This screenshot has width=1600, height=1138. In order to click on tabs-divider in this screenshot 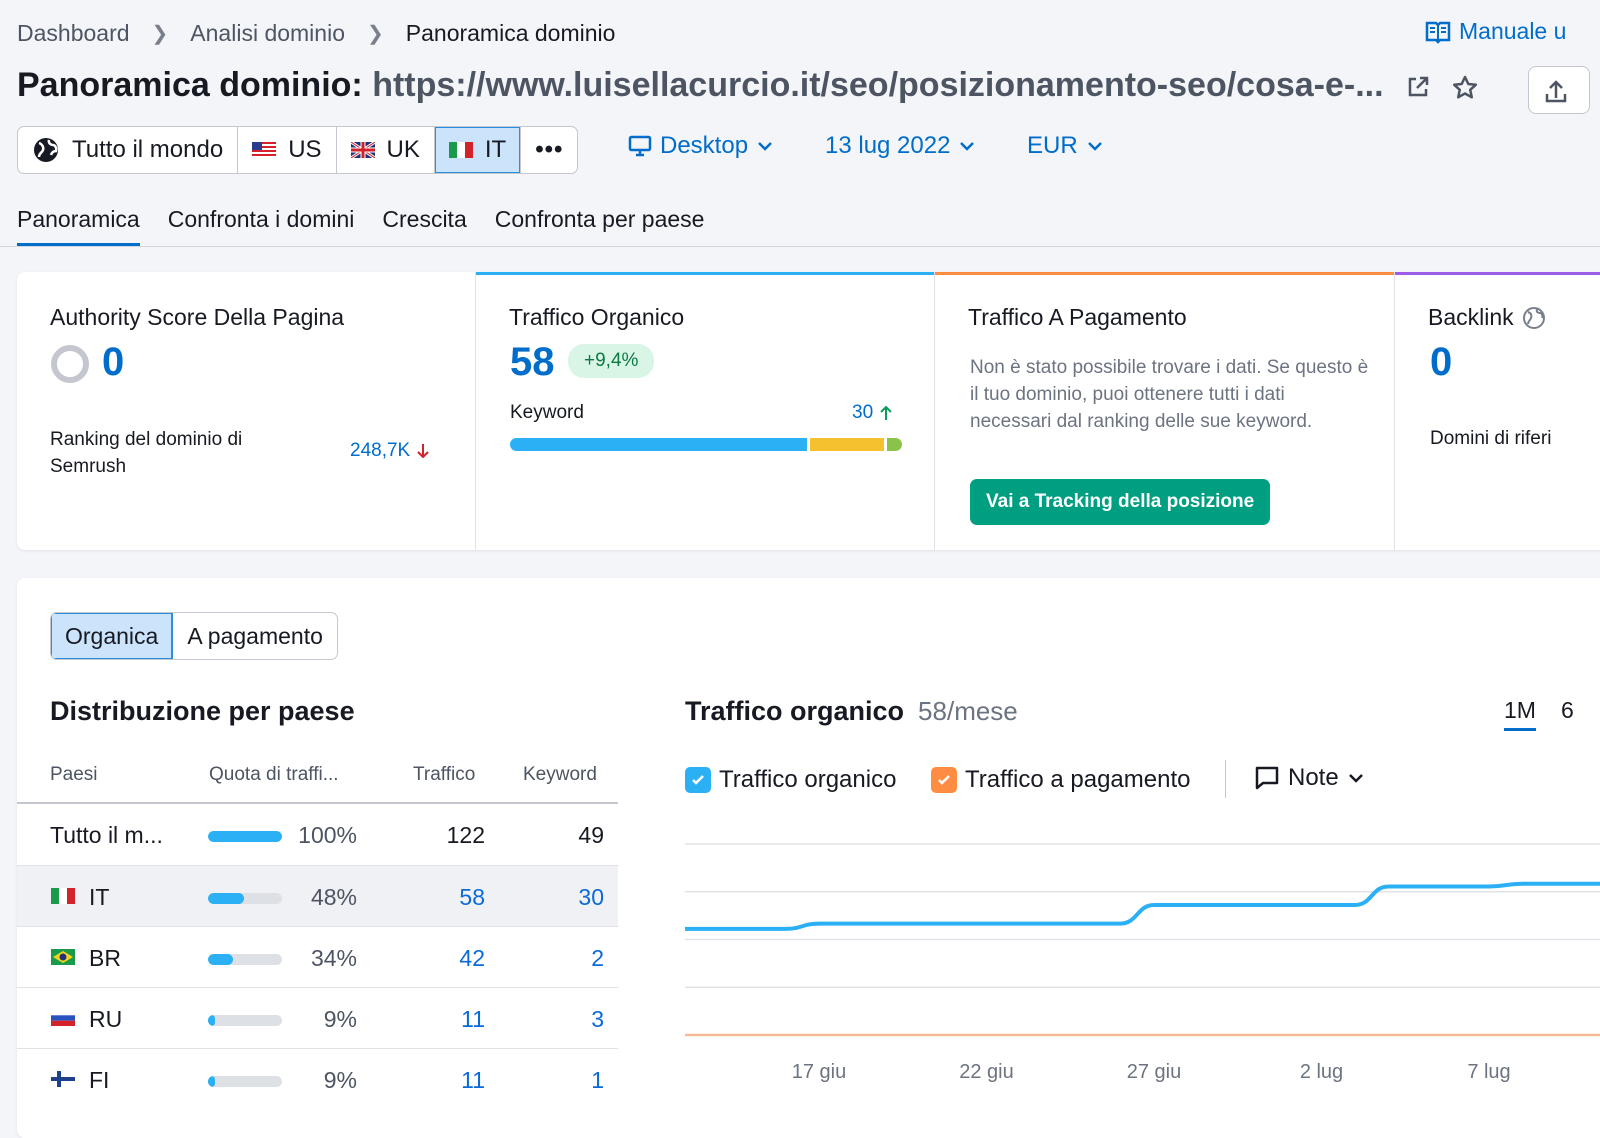, I will do `click(800, 246)`.